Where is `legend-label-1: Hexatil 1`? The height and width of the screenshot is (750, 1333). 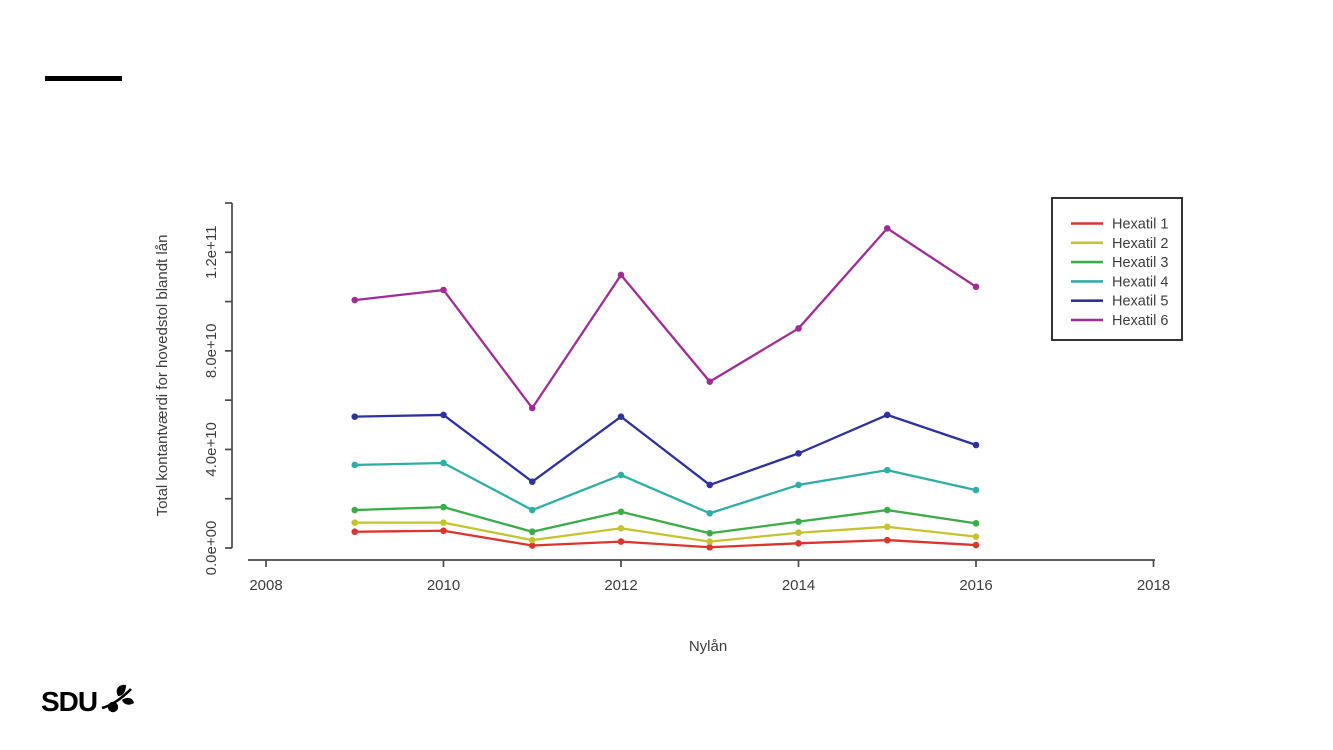 legend-label-1: Hexatil 1 is located at coordinates (1140, 225).